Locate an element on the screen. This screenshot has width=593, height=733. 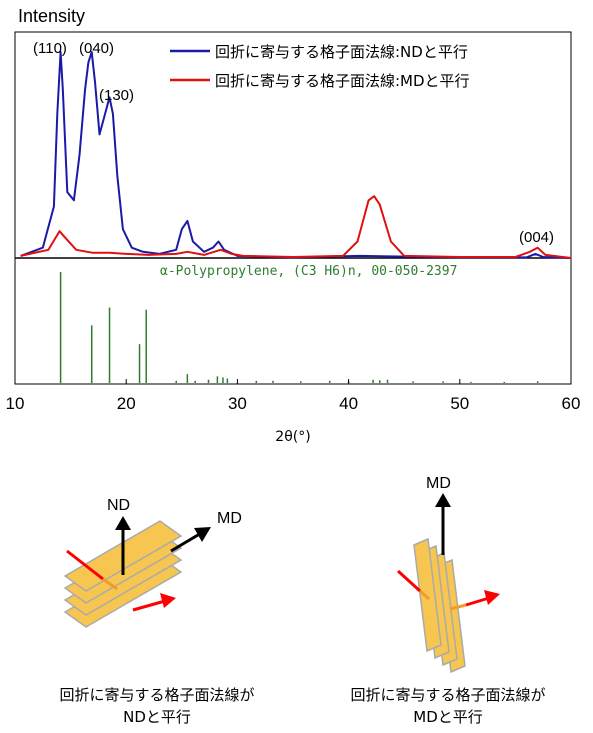
y-axis-label: Intensity is located at coordinates (51, 16).